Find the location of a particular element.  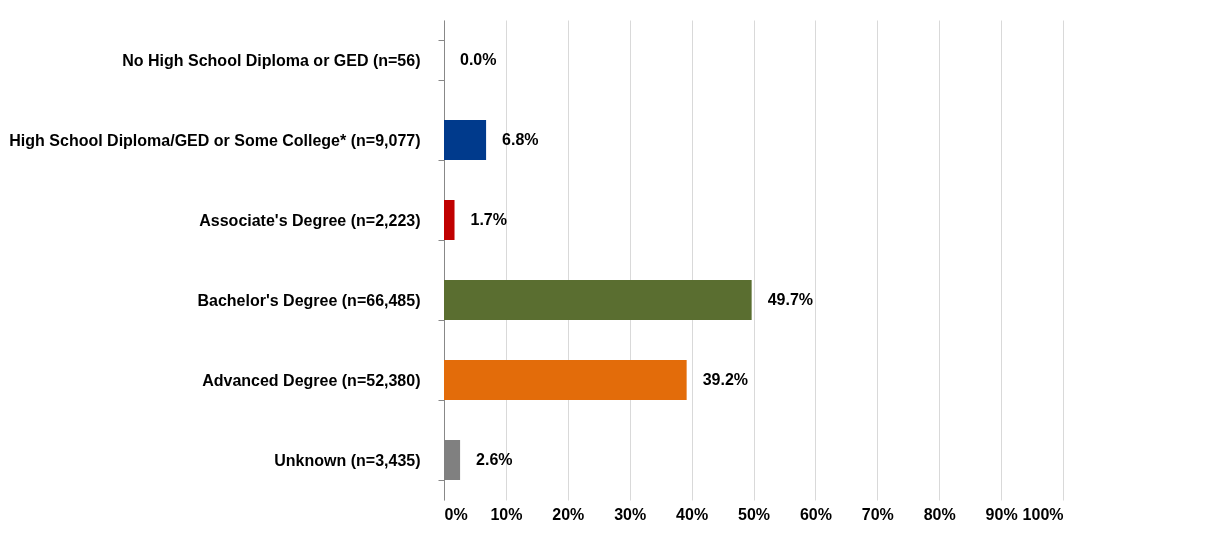

y-tick-label: Associate's Degree (n=2,223) is located at coordinates (310, 220).